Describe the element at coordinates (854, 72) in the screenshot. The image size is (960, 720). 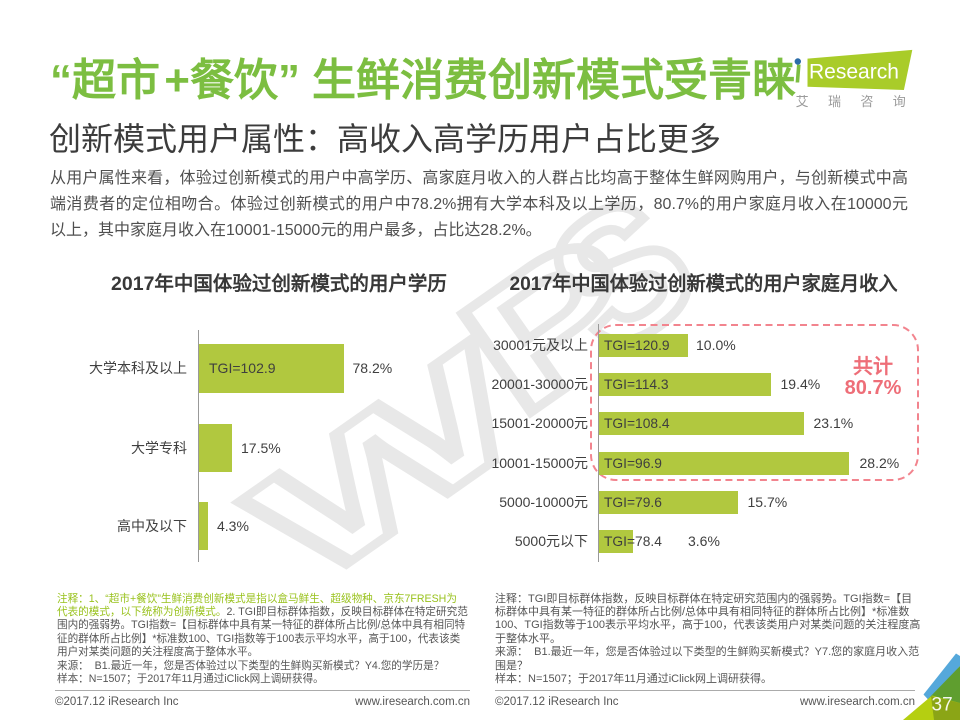
I see `svg-text: Research` at that location.